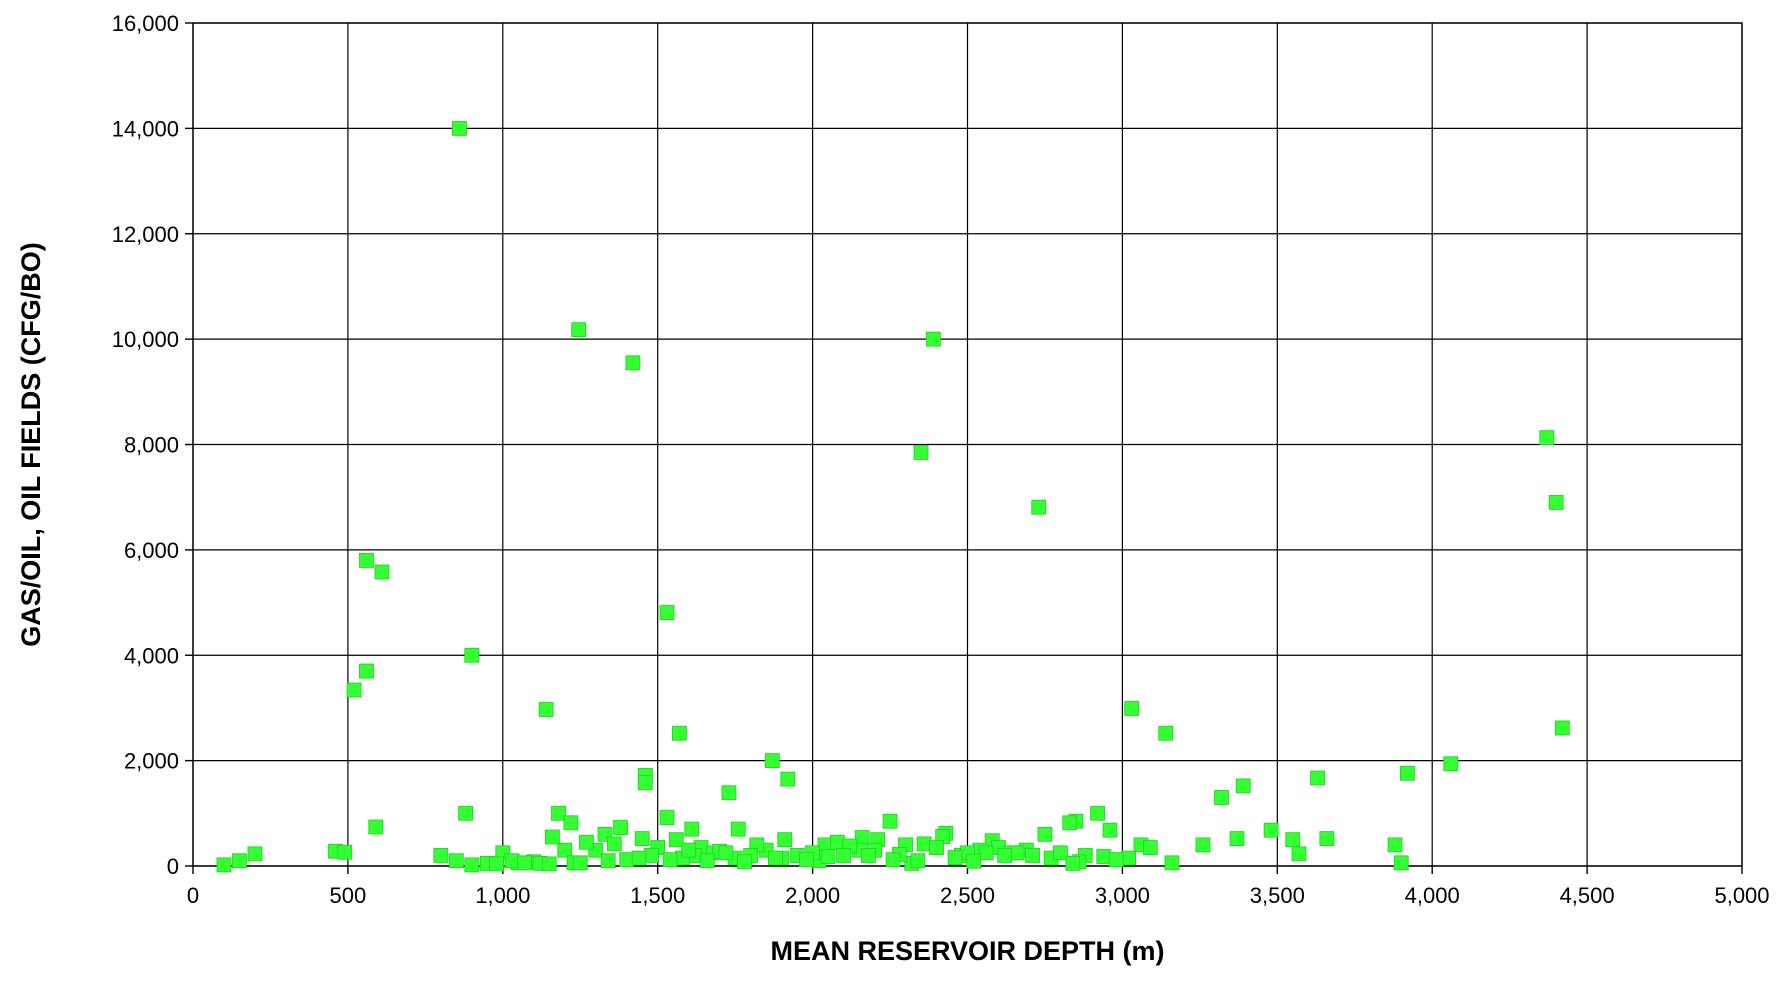  What do you see at coordinates (145, 339) in the screenshot?
I see `y-tick-label: 10,000` at bounding box center [145, 339].